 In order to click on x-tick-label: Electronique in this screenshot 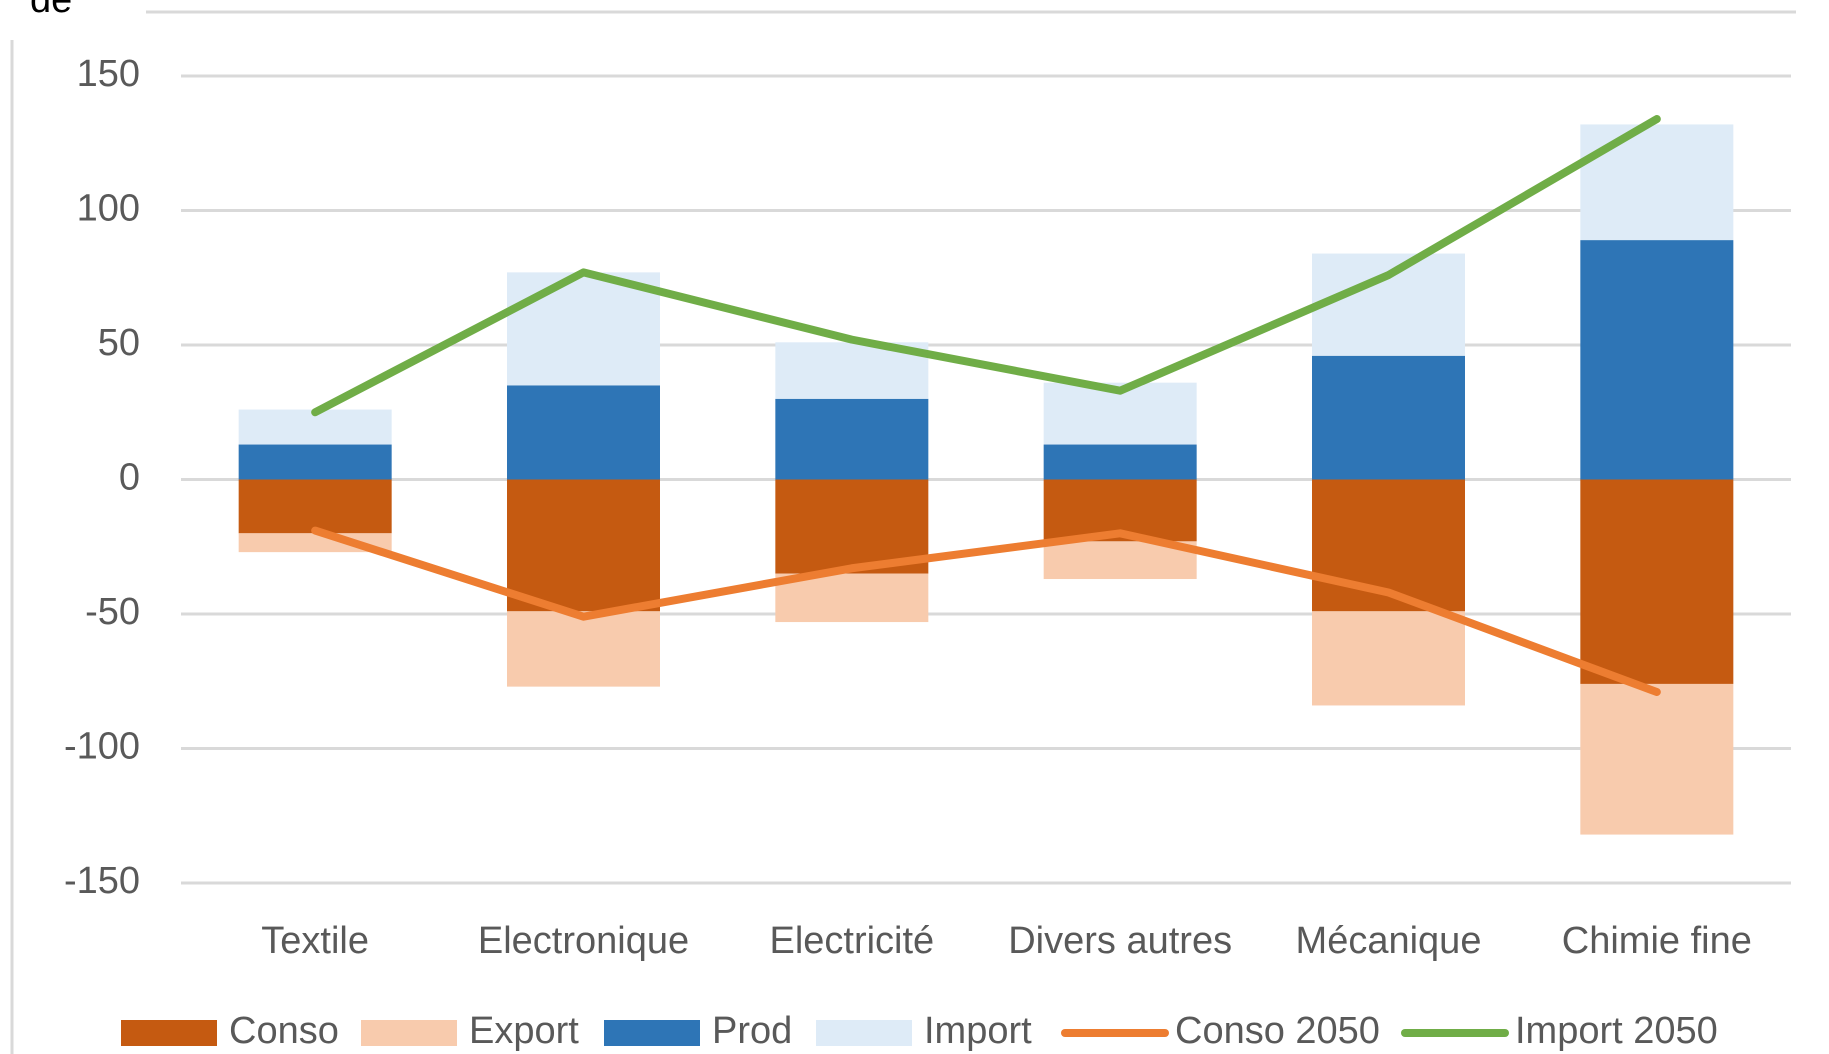, I will do `click(583, 941)`.